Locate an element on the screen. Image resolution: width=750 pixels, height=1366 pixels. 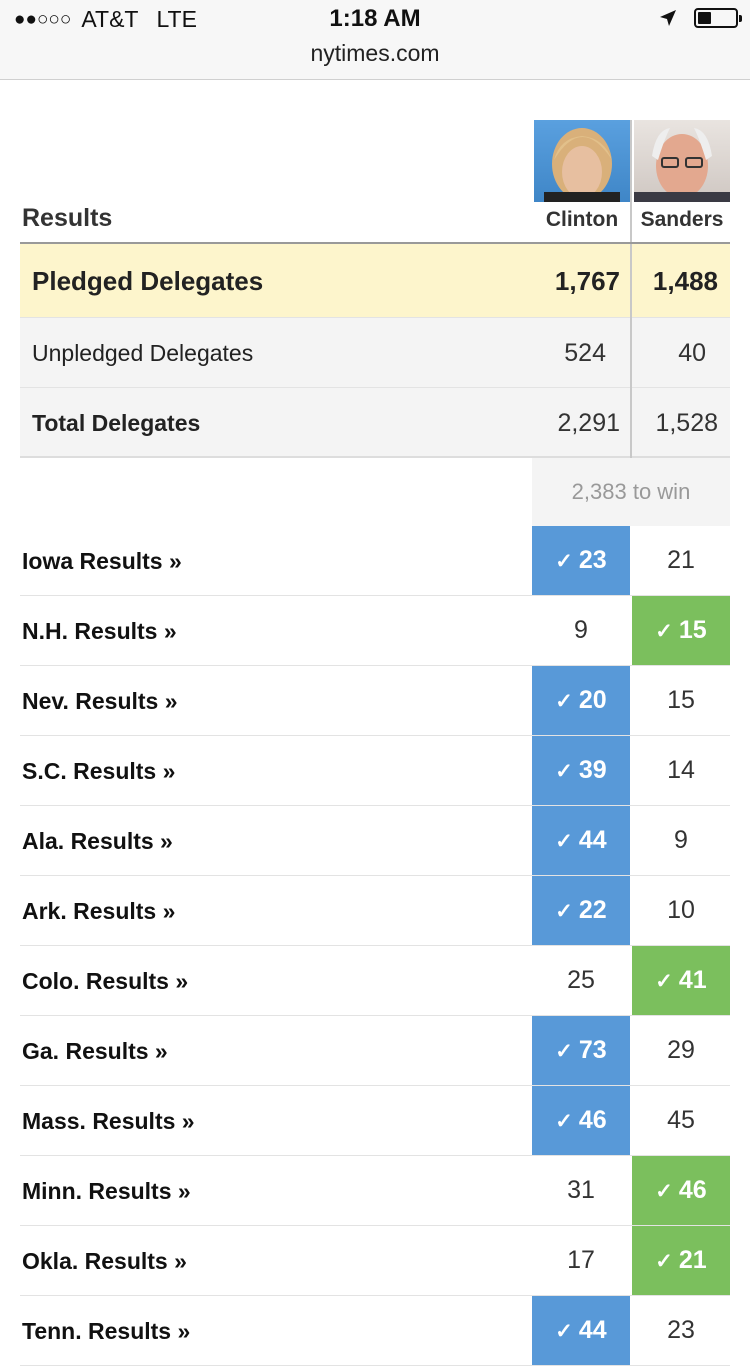
clinton-delegates-cell: ✓ 44 is located at coordinates (581, 1330).